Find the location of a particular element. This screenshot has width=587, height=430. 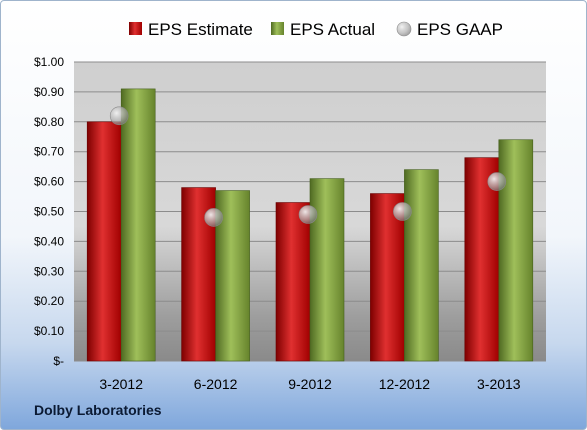

legend-label: EPS GAAP is located at coordinates (460, 29).